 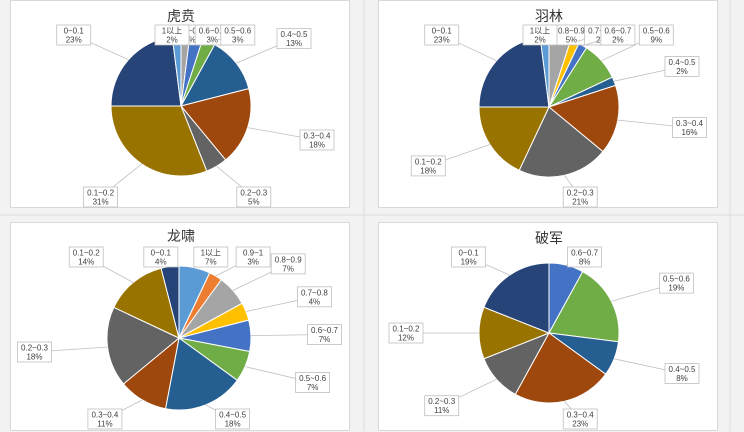 I want to click on data-label-value: 14%, so click(x=86, y=262).